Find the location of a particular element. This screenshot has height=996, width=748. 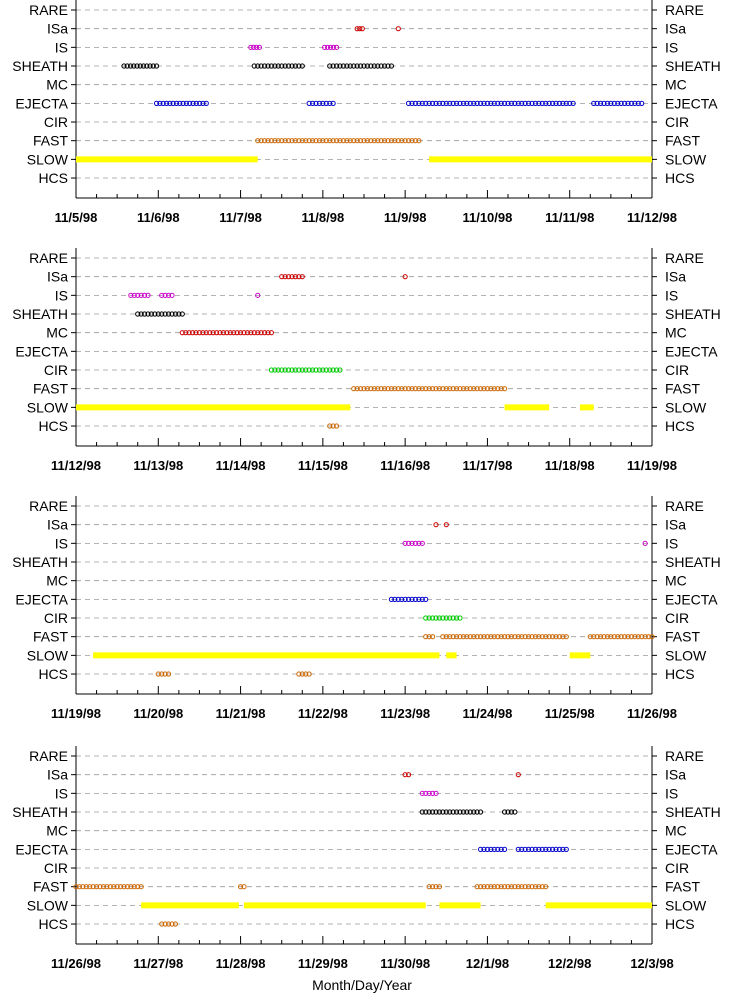

category-label-left-slow: SLOW is located at coordinates (48, 655).